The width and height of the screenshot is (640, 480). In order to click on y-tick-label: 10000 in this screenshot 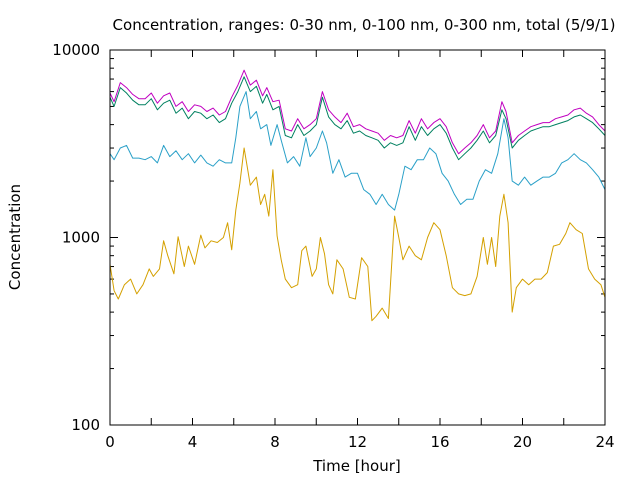, I will do `click(76, 50)`.